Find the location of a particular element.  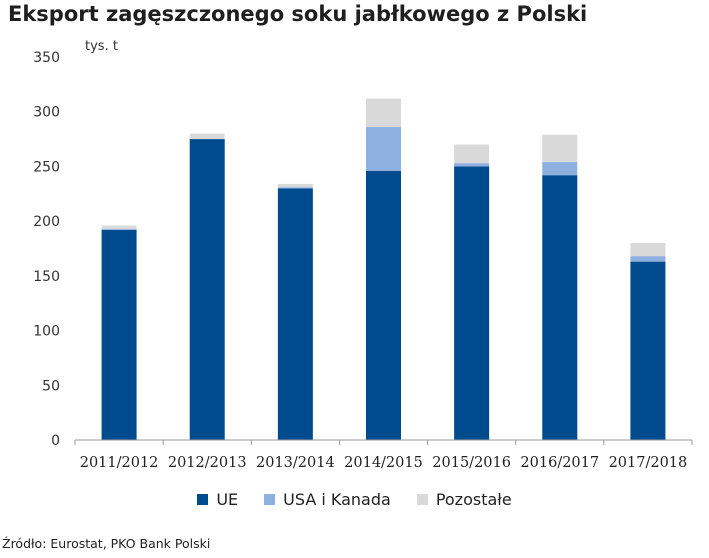

y-tick-label: 50 is located at coordinates (51, 386).